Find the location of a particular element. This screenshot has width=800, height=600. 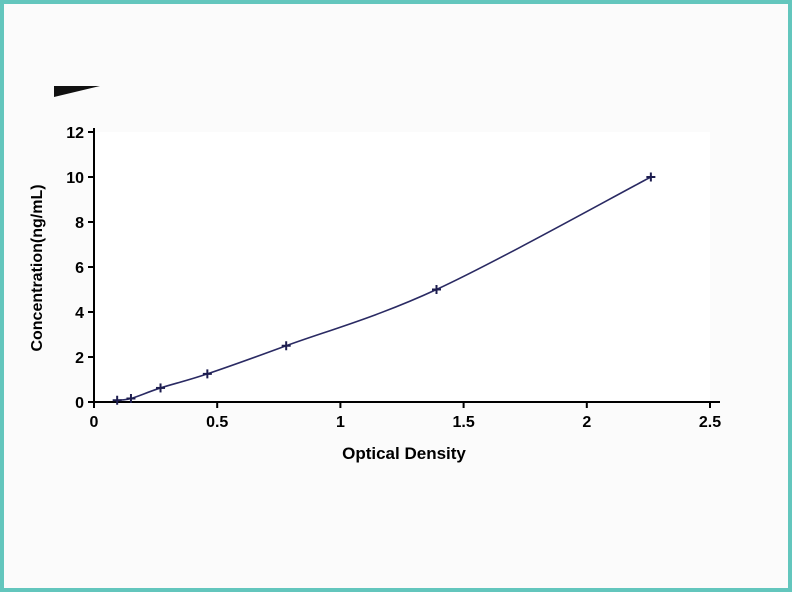

svg-text: 1.5 is located at coordinates (463, 422).